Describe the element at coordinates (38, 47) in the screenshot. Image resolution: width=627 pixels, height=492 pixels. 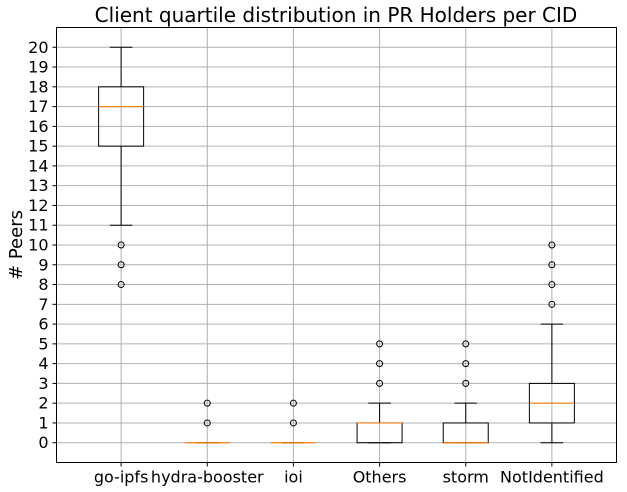
I see `y-tick-label: 20` at that location.